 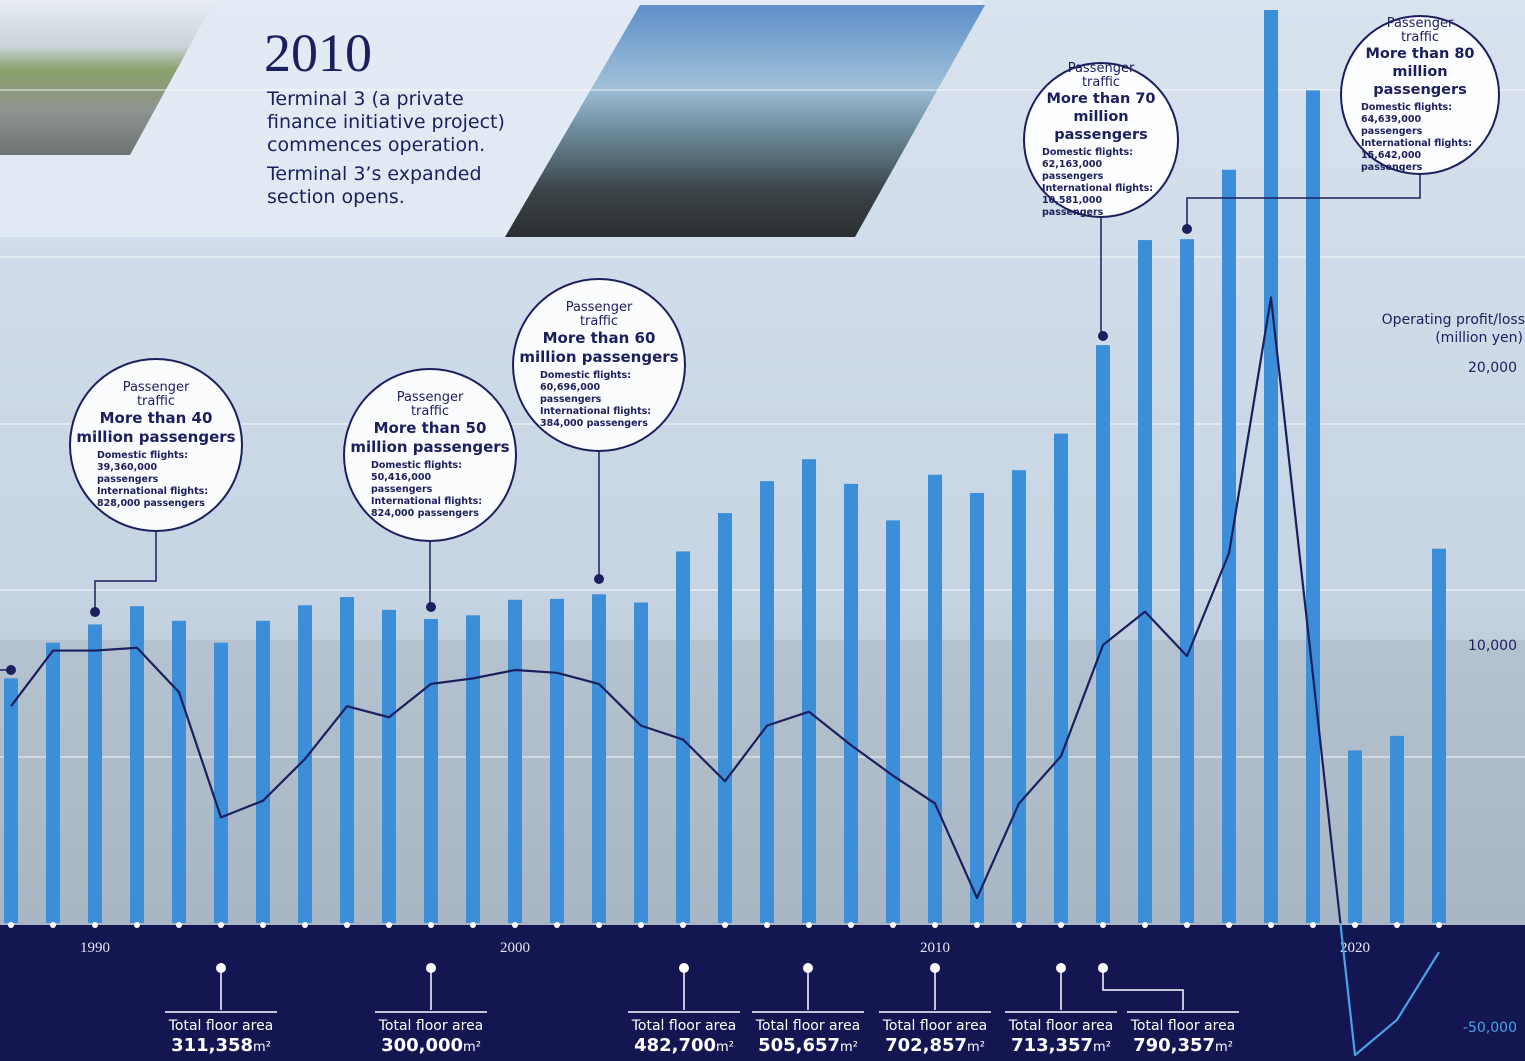 What do you see at coordinates (1479, 338) in the screenshot?
I see `y2-axis-label-line: (million yen)` at bounding box center [1479, 338].